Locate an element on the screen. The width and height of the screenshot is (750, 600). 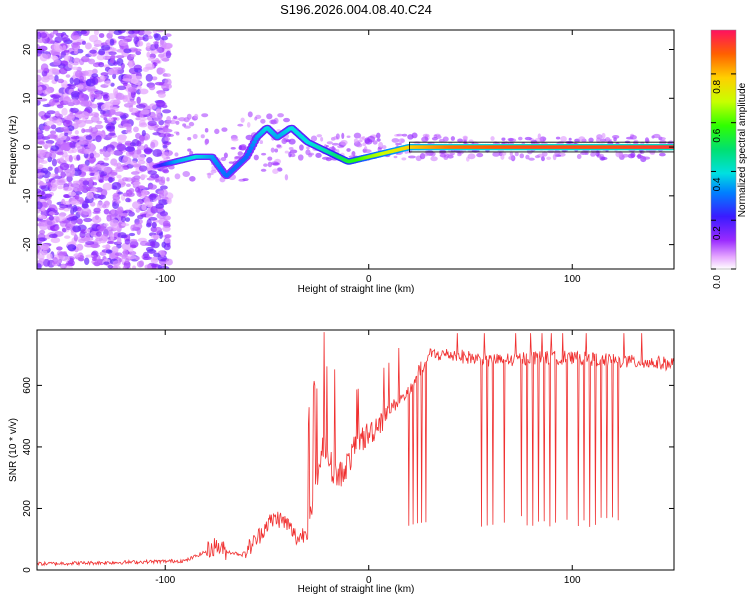
chart-title: S196.2026.004.08.40.C24 is located at coordinates (356, 9).